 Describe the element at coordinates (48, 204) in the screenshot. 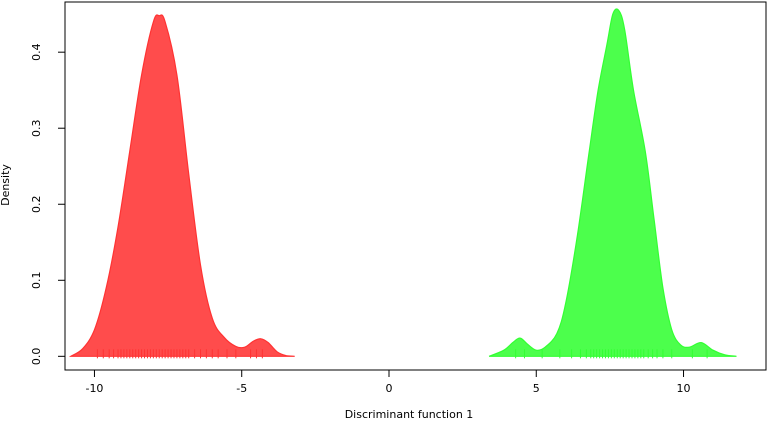

I see `y-axis: 0.0 0.1 0.2 0.3 0.4` at that location.